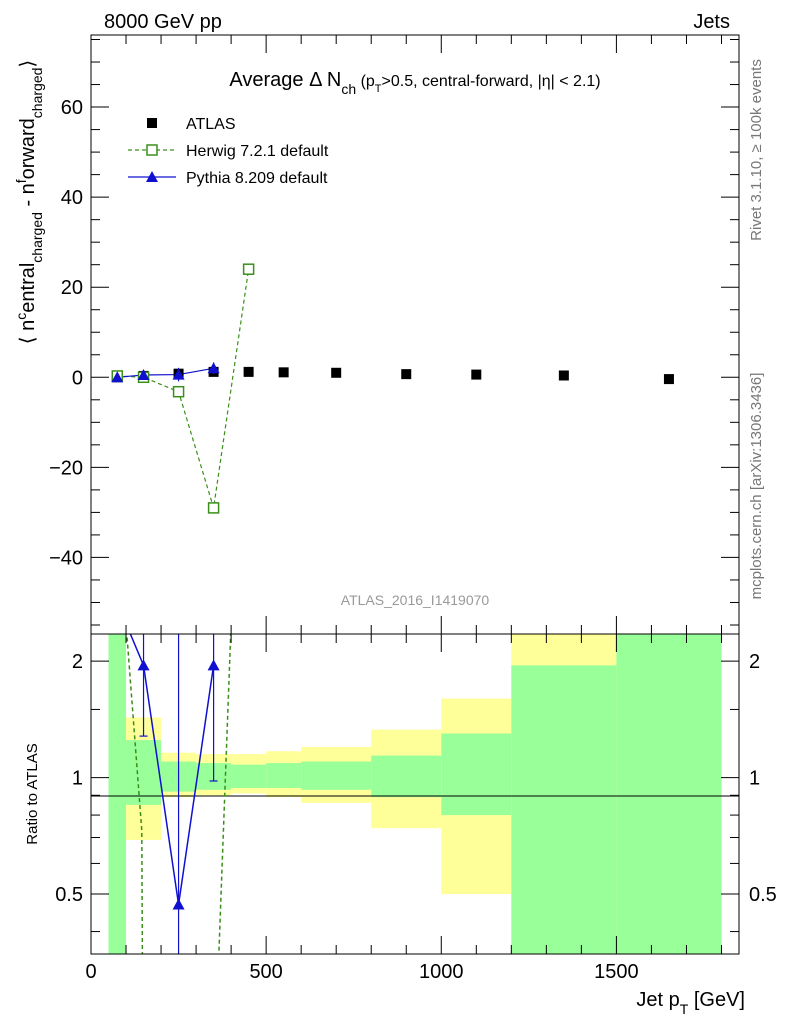  I want to click on main-ytick-label: 40, so click(72, 198).